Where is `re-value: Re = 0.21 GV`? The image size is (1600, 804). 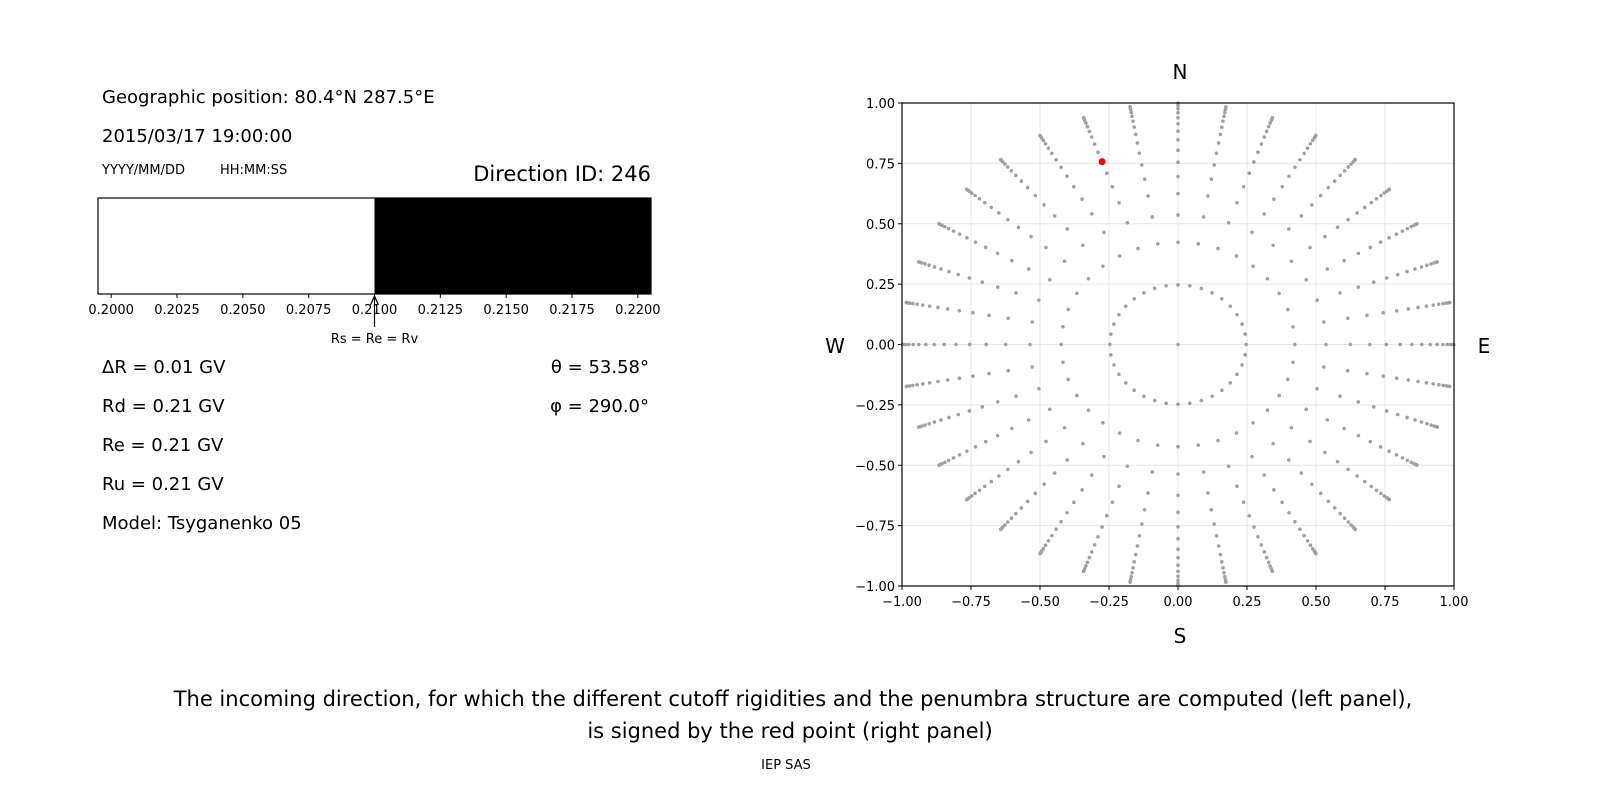 re-value: Re = 0.21 GV is located at coordinates (163, 445).